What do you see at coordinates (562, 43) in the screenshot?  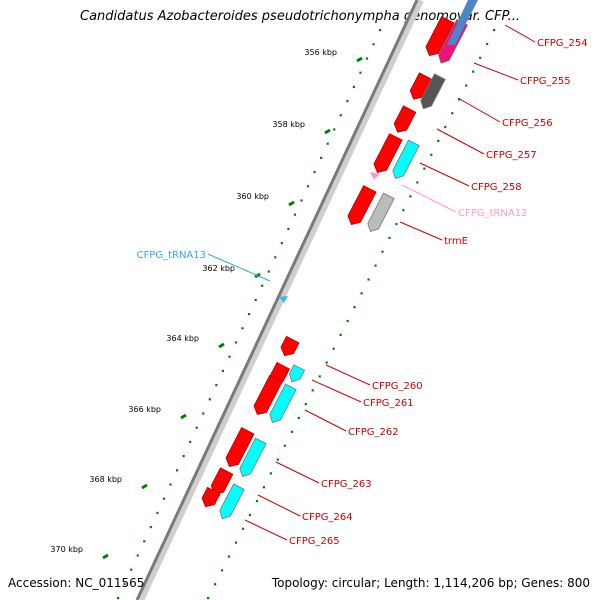 I see `feature-label-cfpg-254: CFPG_254` at bounding box center [562, 43].